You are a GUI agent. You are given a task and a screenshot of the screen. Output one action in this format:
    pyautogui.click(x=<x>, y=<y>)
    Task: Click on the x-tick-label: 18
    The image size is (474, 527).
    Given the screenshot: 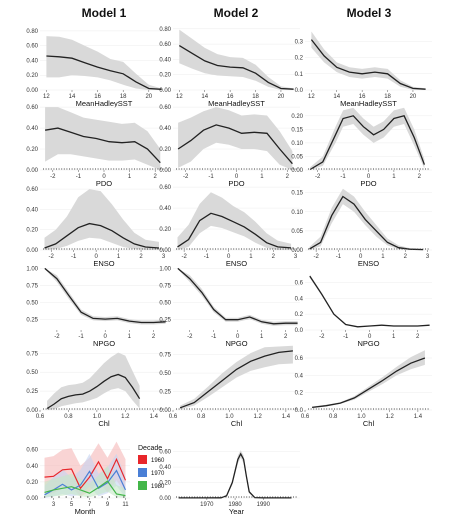 What is the action you would take?
    pyautogui.click(x=255, y=97)
    